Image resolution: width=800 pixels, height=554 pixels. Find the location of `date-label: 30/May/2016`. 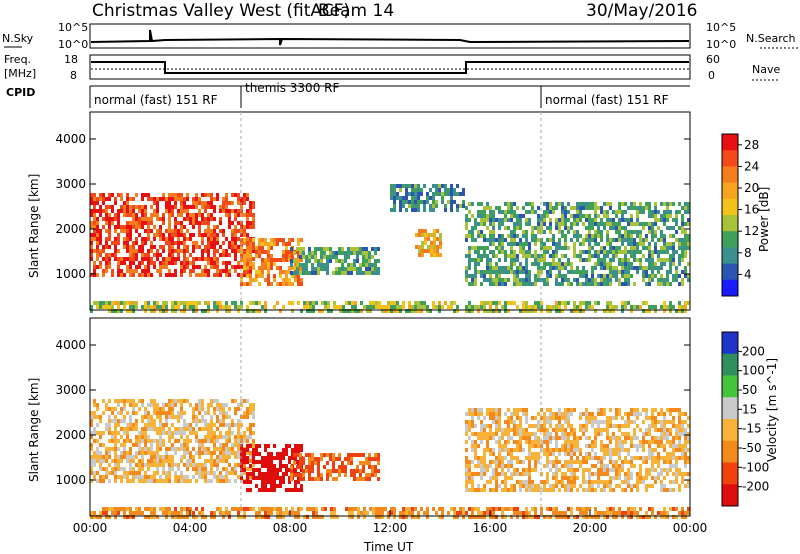

date-label: 30/May/2016 is located at coordinates (642, 11).